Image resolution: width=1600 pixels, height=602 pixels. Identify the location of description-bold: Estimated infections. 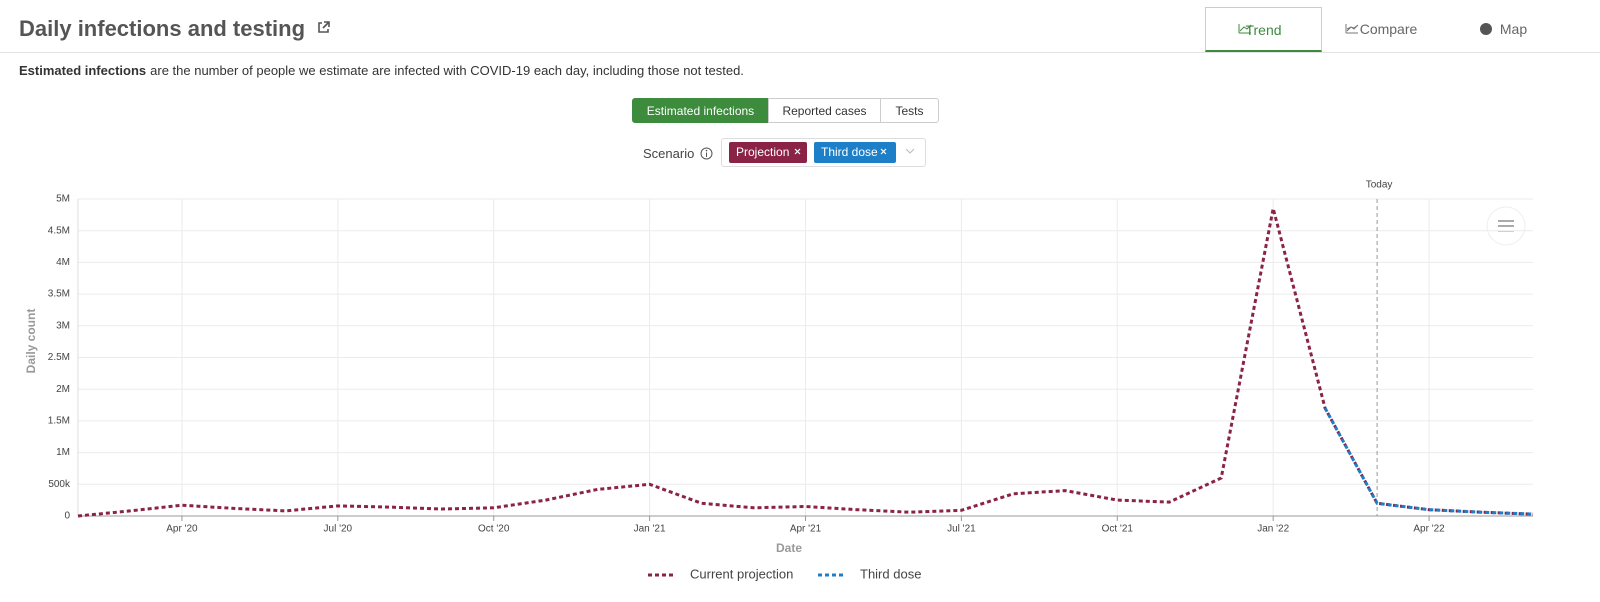
(83, 70).